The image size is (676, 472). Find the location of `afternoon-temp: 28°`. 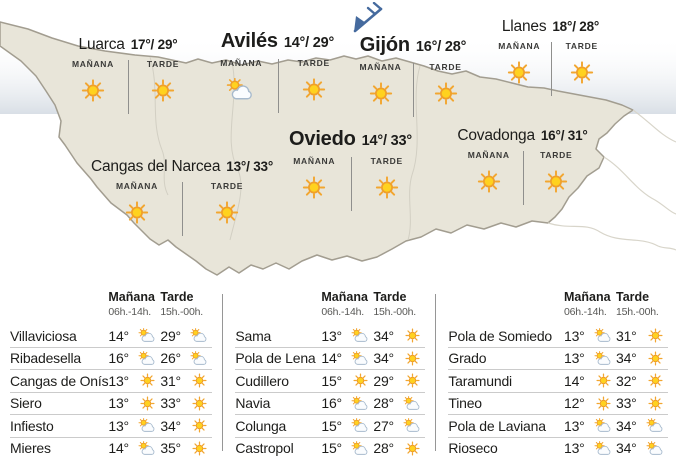

afternoon-temp: 28° is located at coordinates (383, 448).